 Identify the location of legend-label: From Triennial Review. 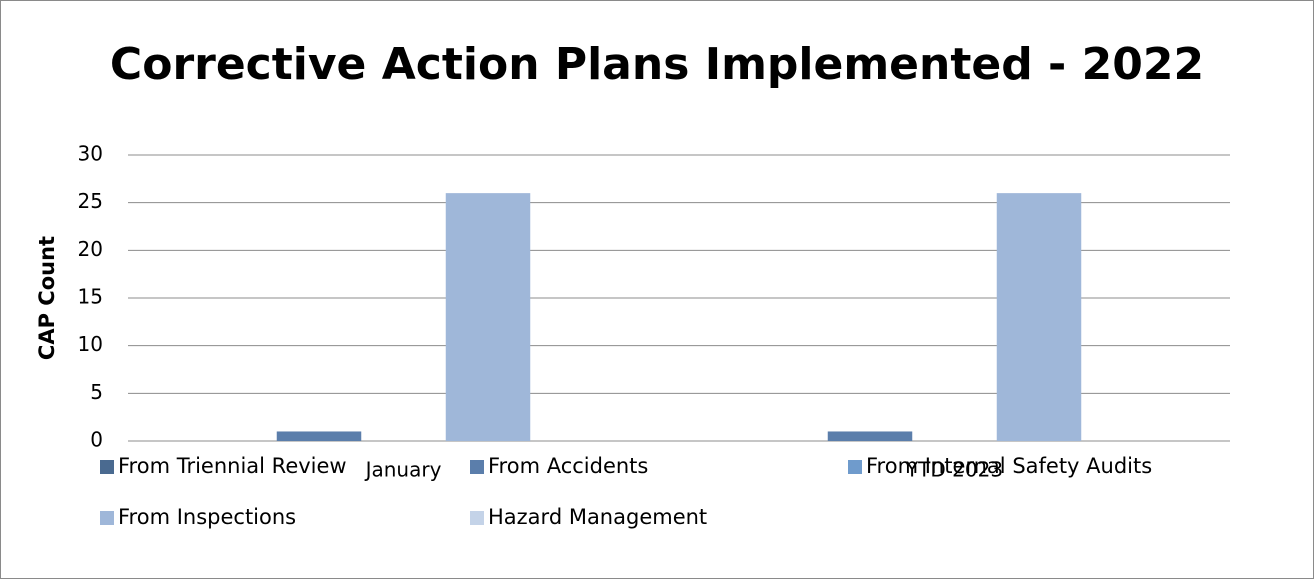
(232, 466).